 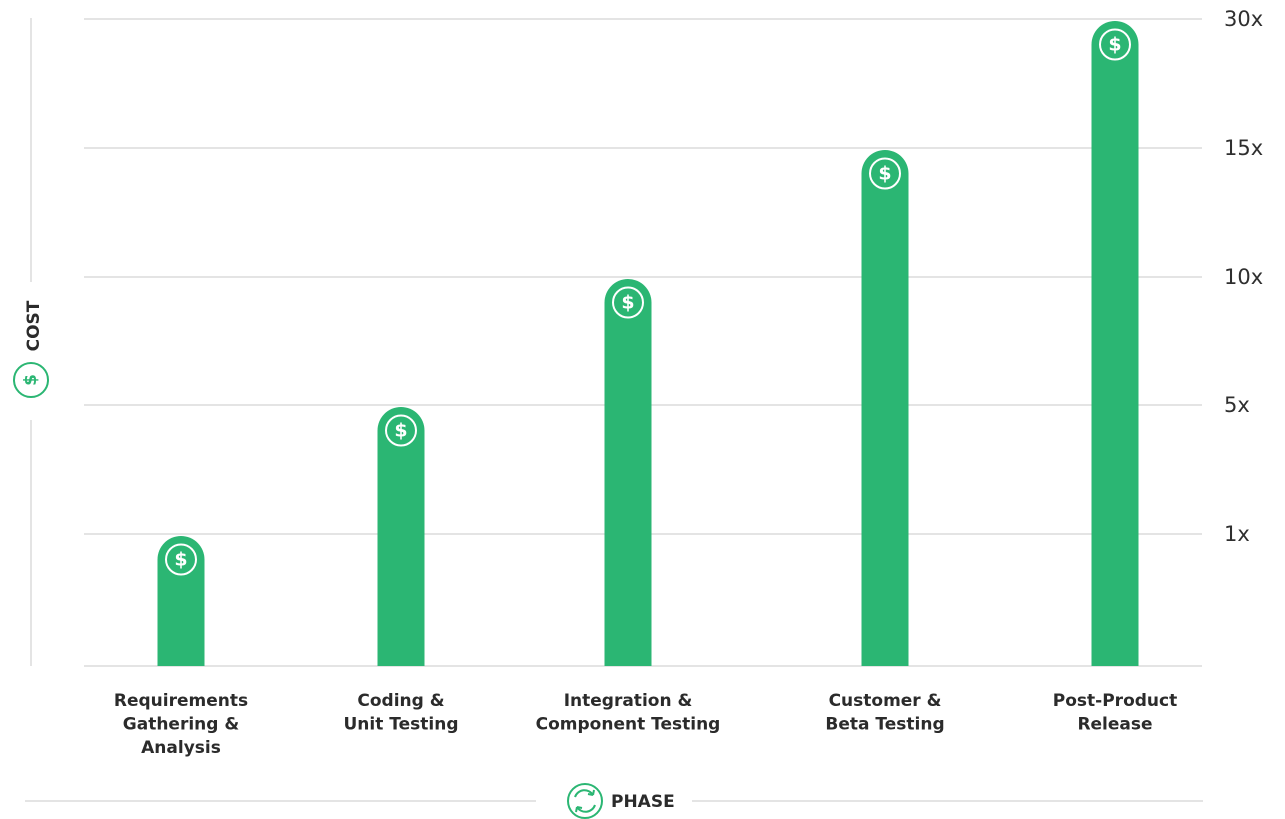 What do you see at coordinates (1237, 405) in the screenshot?
I see `y-tick-label: 5x` at bounding box center [1237, 405].